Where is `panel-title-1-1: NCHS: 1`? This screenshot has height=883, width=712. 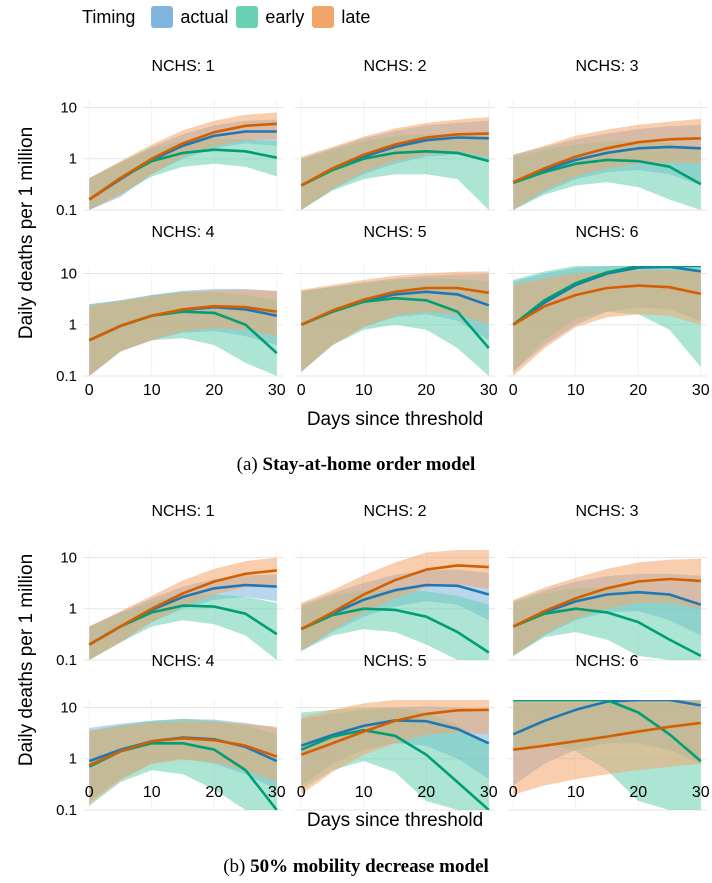 panel-title-1-1: NCHS: 1 is located at coordinates (182, 66).